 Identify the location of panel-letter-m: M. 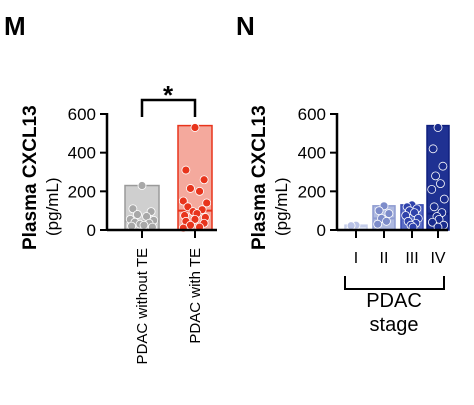
(15, 26).